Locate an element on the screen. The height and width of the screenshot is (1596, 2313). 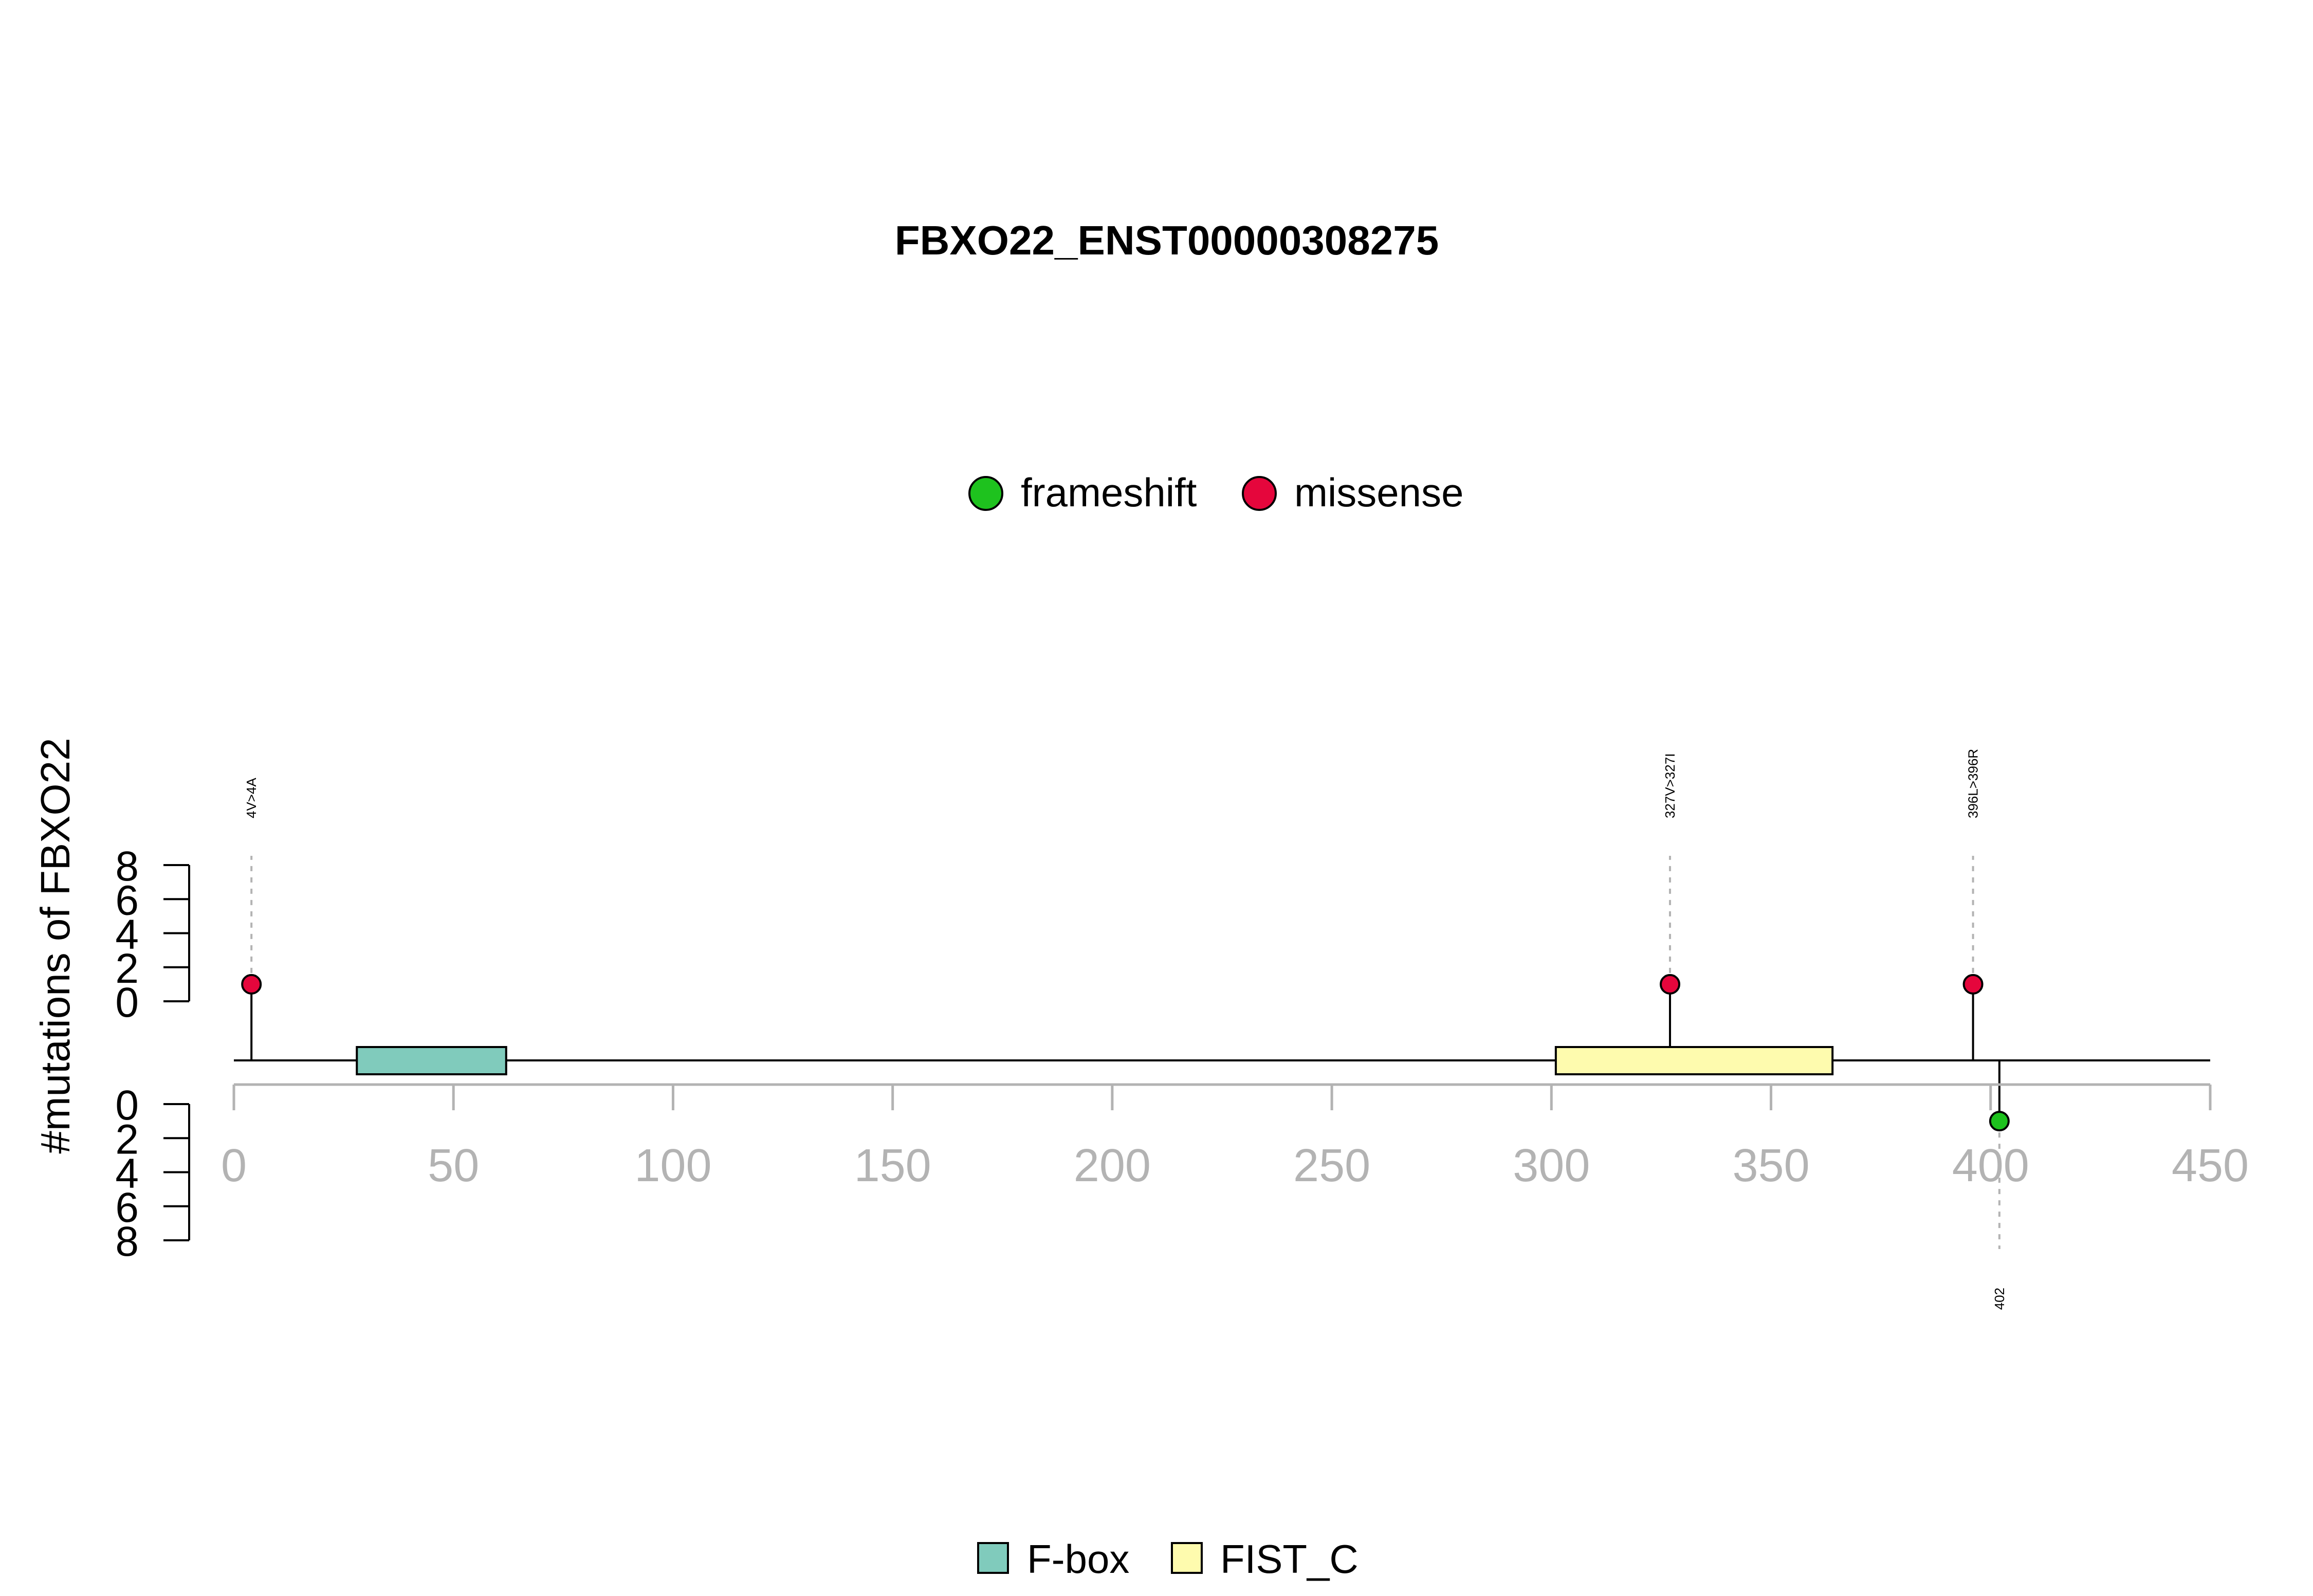
upper-count-tick-label: 2 is located at coordinates (127, 969).